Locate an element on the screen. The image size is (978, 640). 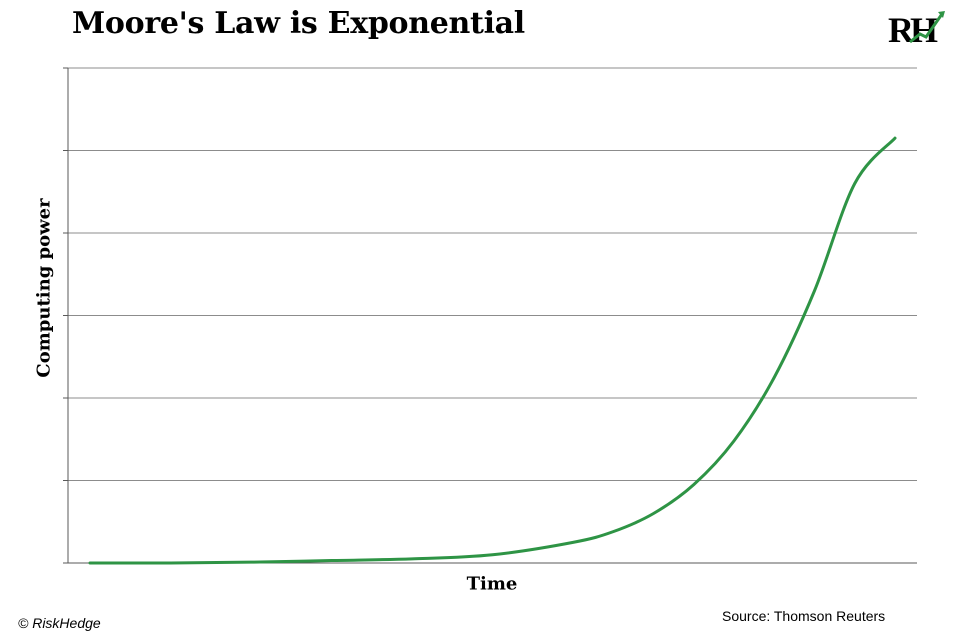
riskhedge-logo: R H is located at coordinates (918, 29).